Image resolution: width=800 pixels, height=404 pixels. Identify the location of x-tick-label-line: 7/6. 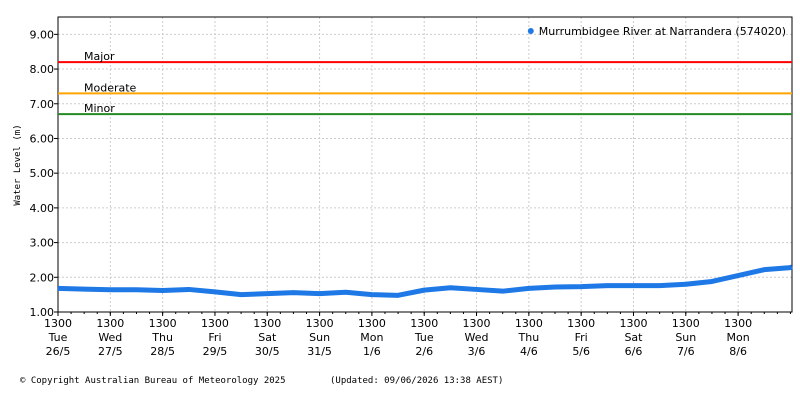
(686, 351).